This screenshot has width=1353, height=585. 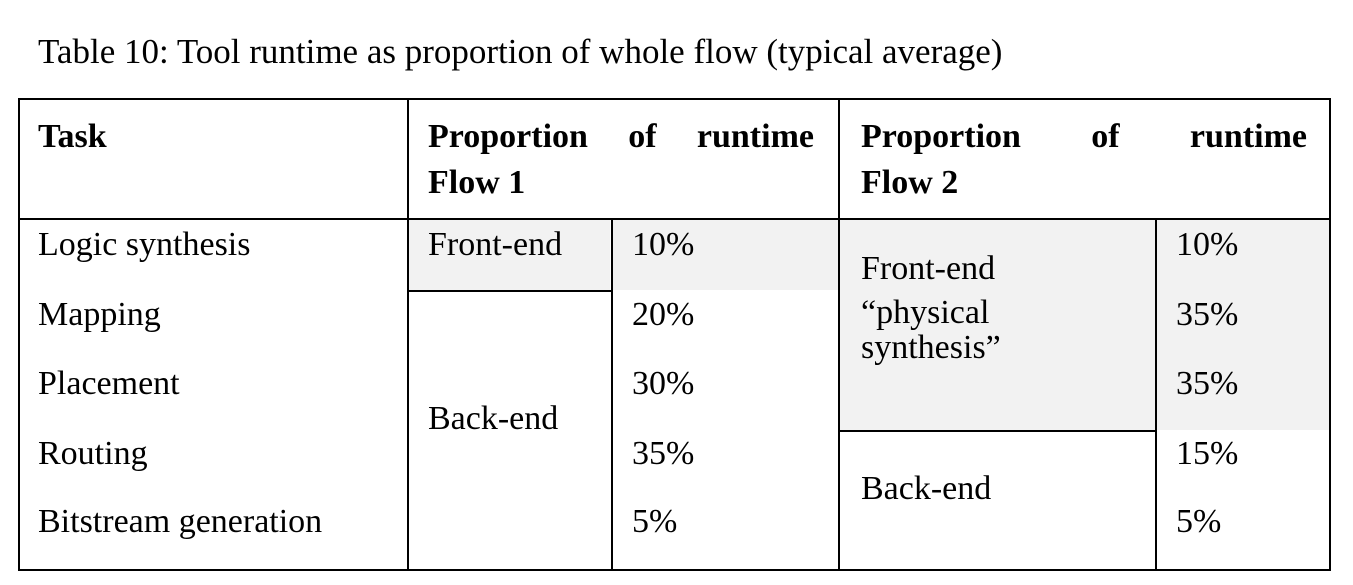 I want to click on flow-divider, so click(x=839, y=334).